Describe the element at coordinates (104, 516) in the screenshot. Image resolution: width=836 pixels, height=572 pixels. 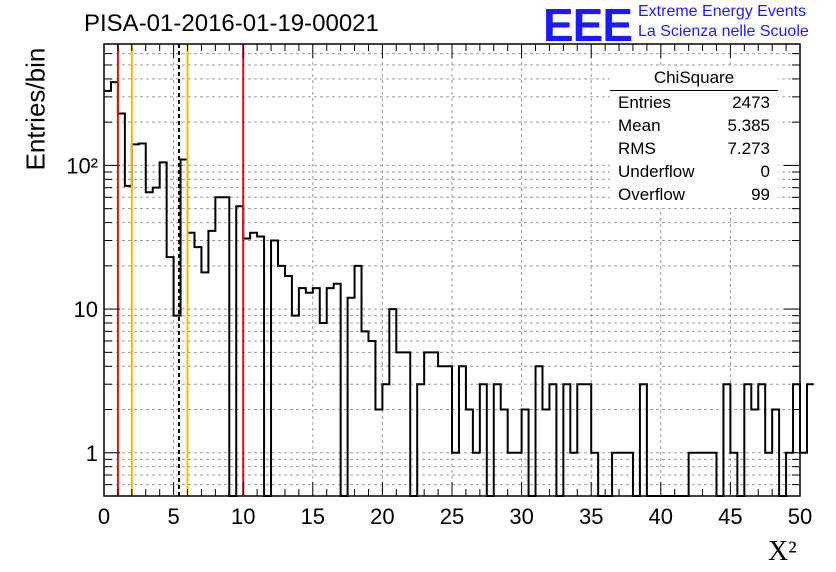
I see `x-tick-label: 0` at that location.